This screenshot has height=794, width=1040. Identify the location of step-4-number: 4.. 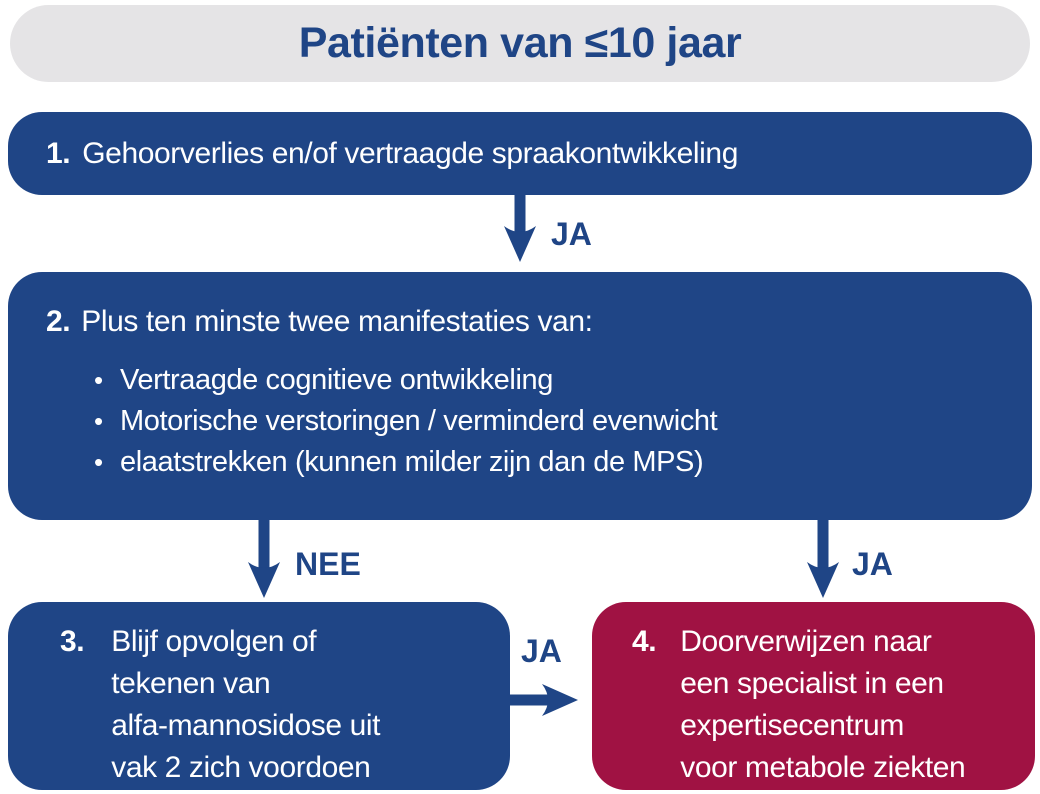
(644, 641).